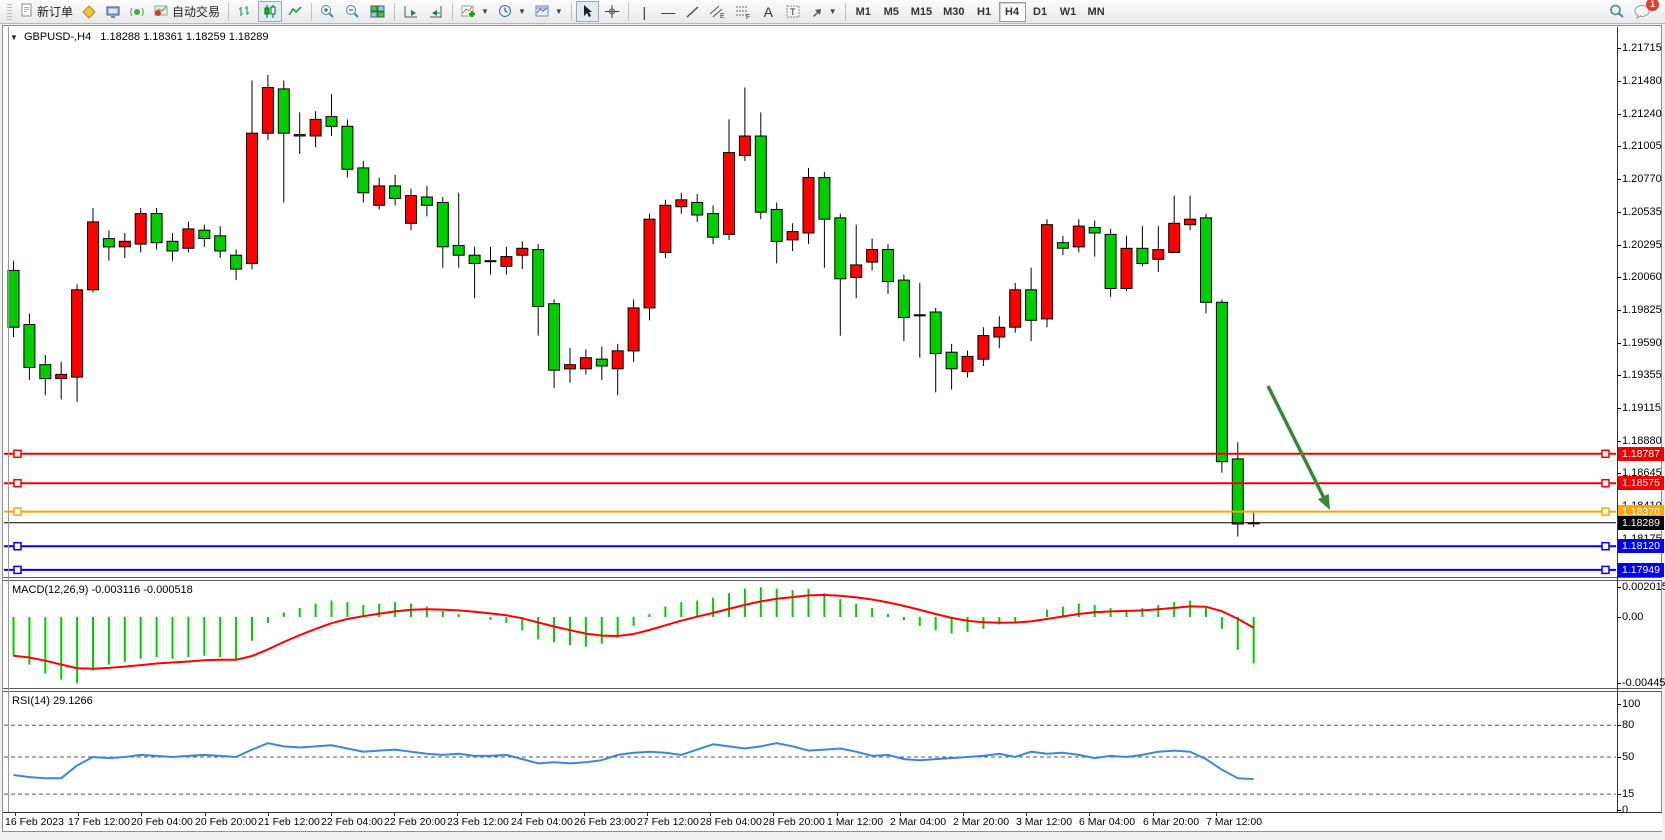 The height and width of the screenshot is (840, 1665). I want to click on line-chart-type-button, so click(295, 11).